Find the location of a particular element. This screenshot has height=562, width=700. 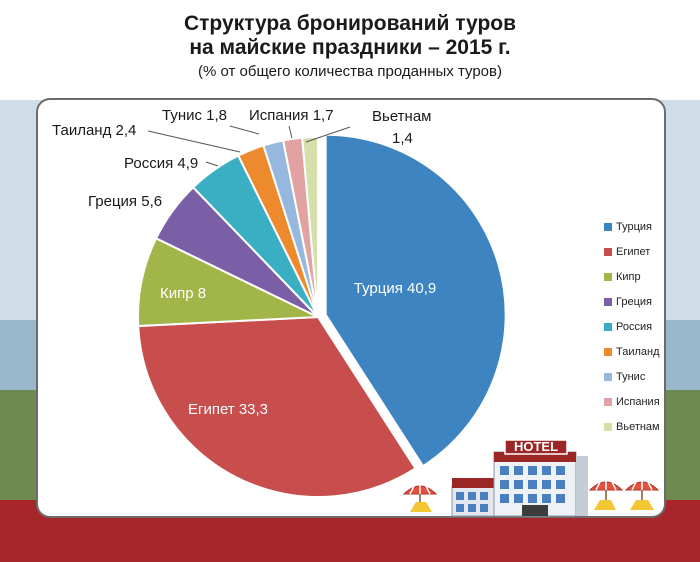

legend-item-7: Тунис is located at coordinates (639, 376).